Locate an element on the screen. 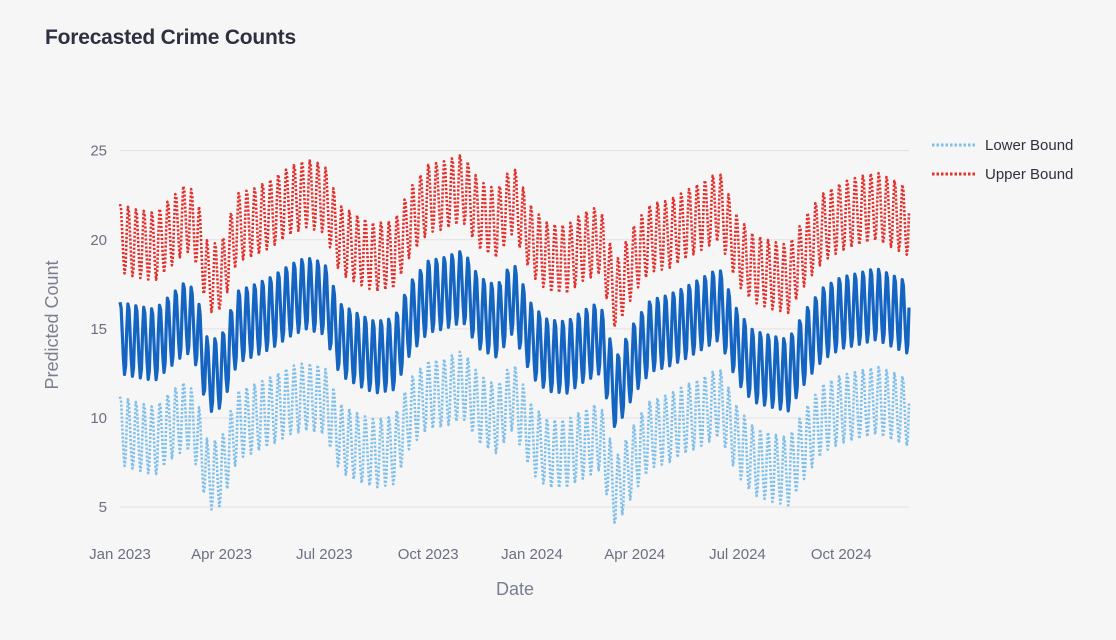 The image size is (1116, 640). y-tick-label: 5 is located at coordinates (103, 507).